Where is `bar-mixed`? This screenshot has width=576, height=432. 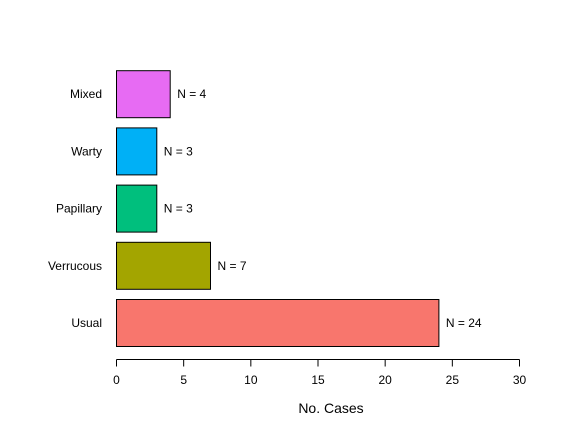
bar-mixed is located at coordinates (143, 94).